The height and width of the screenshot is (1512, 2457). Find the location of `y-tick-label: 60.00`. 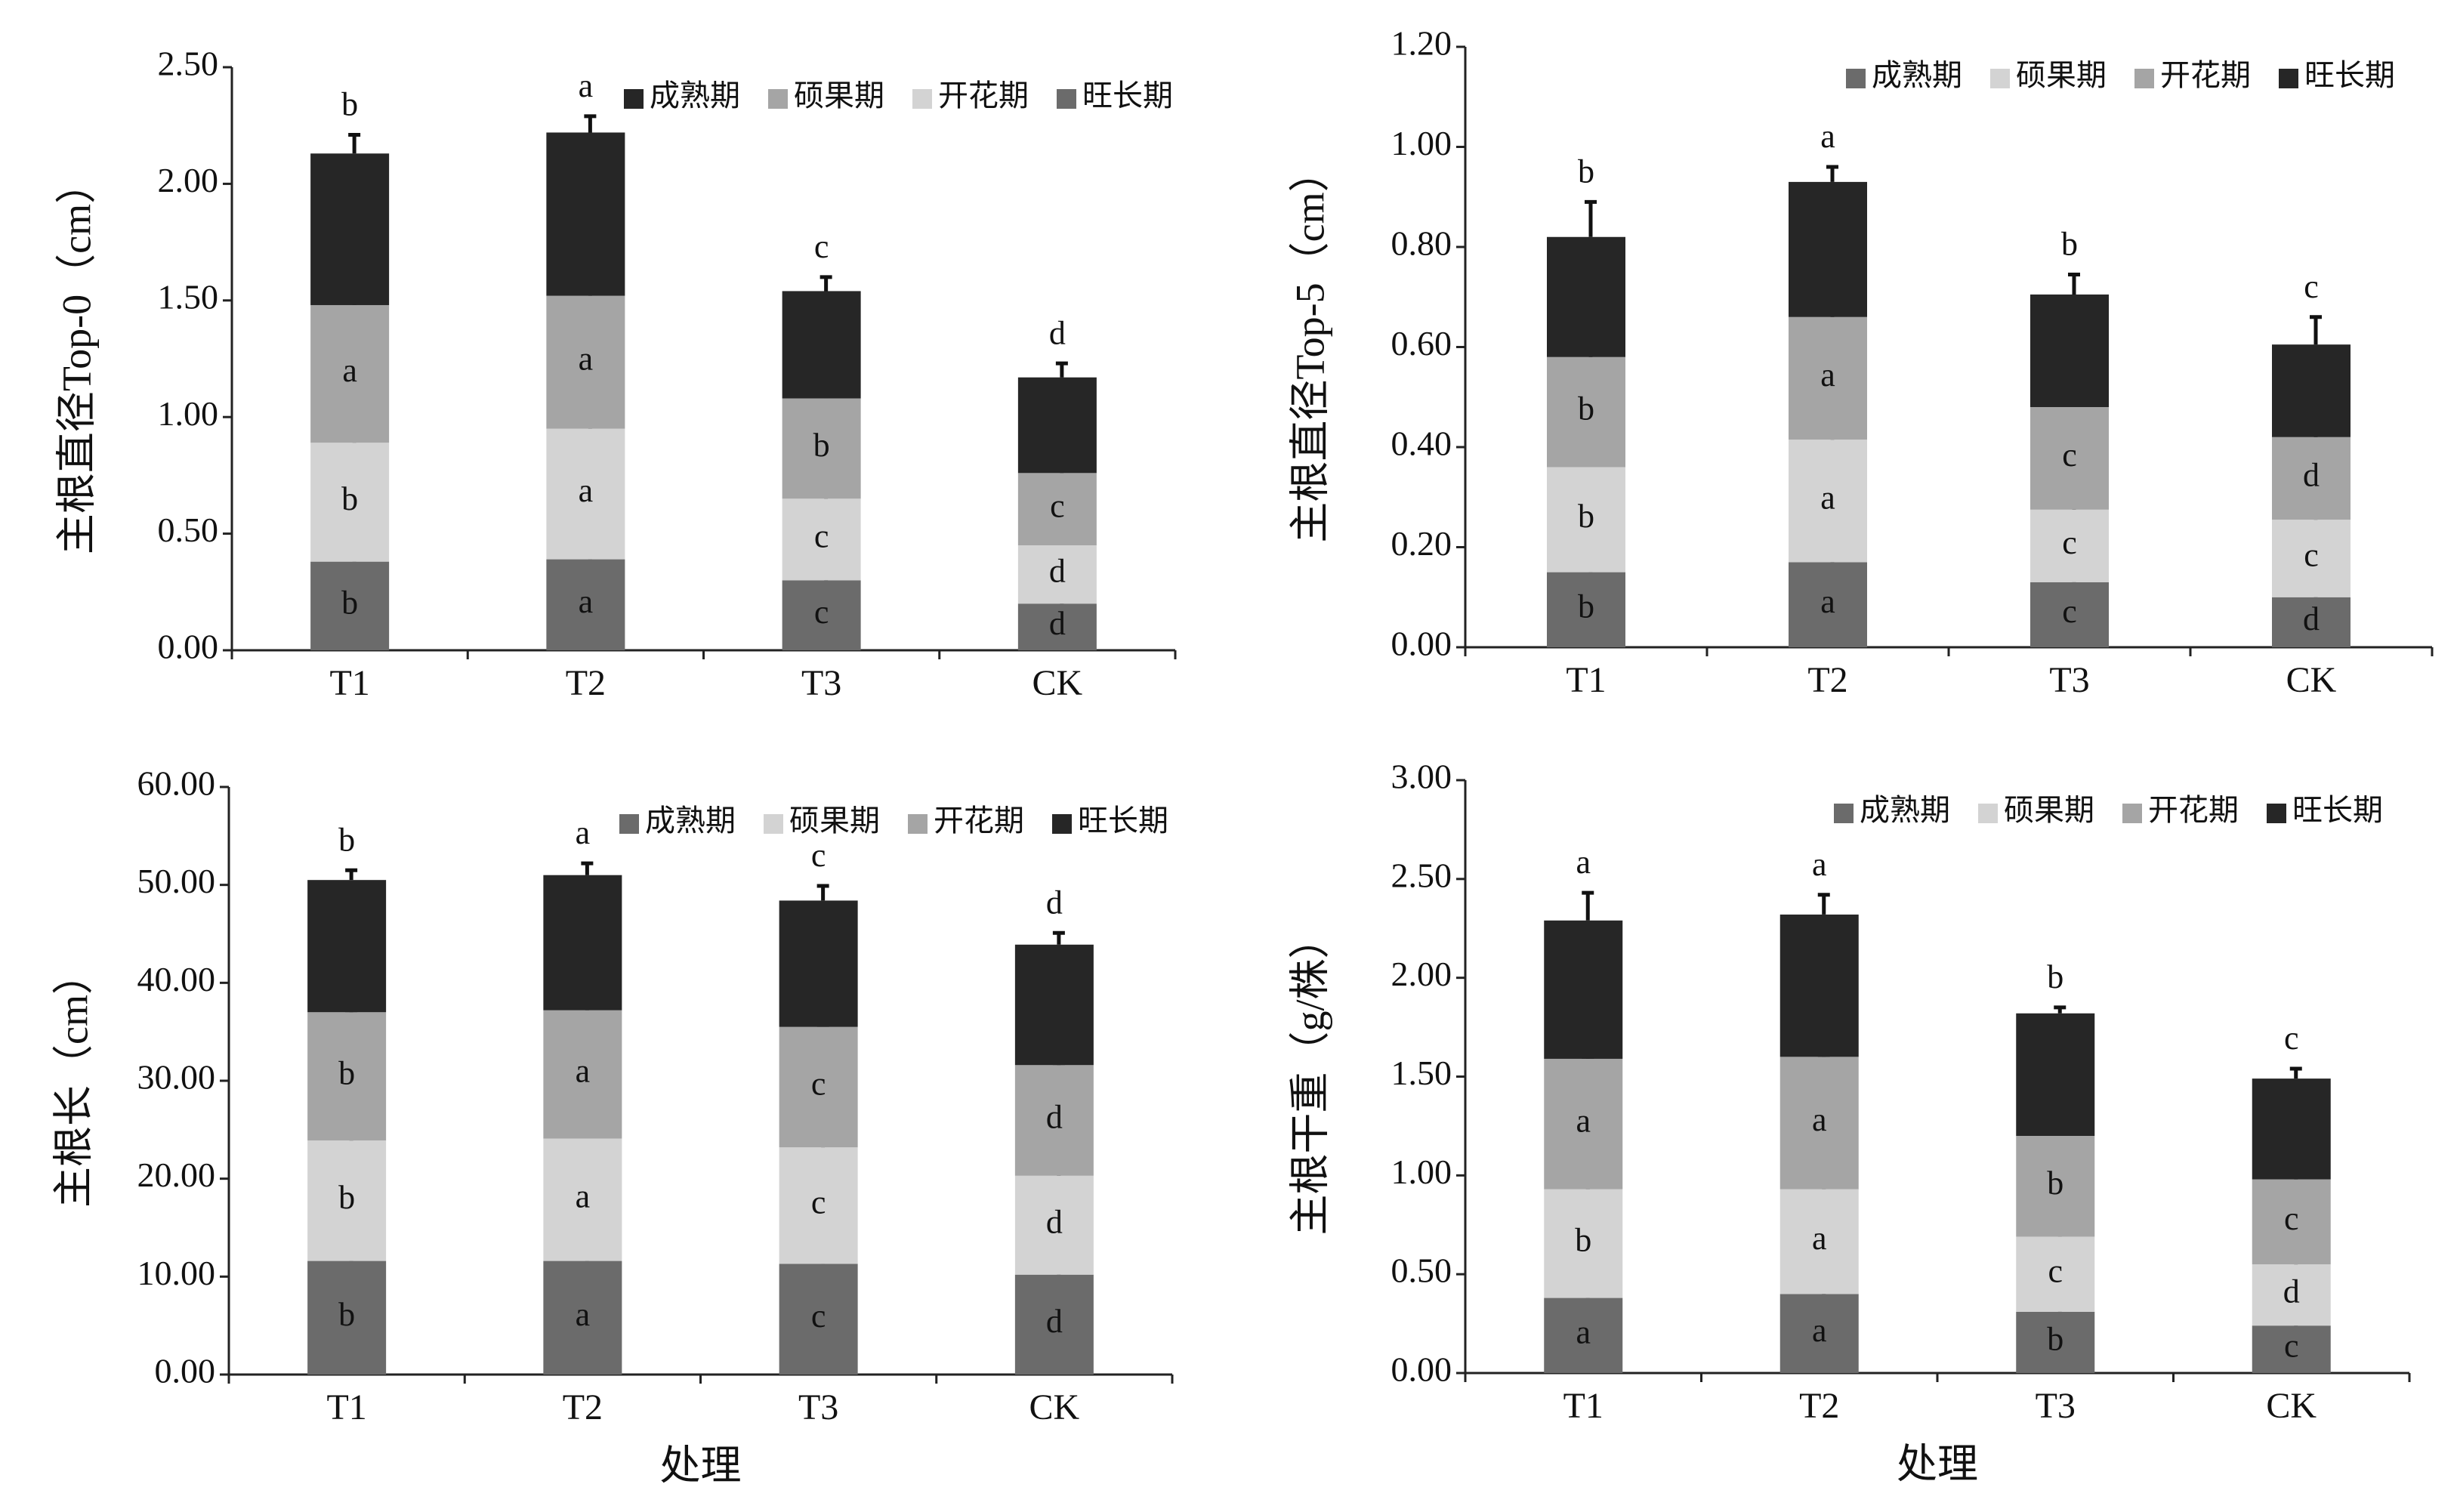

y-tick-label: 60.00 is located at coordinates (176, 784).